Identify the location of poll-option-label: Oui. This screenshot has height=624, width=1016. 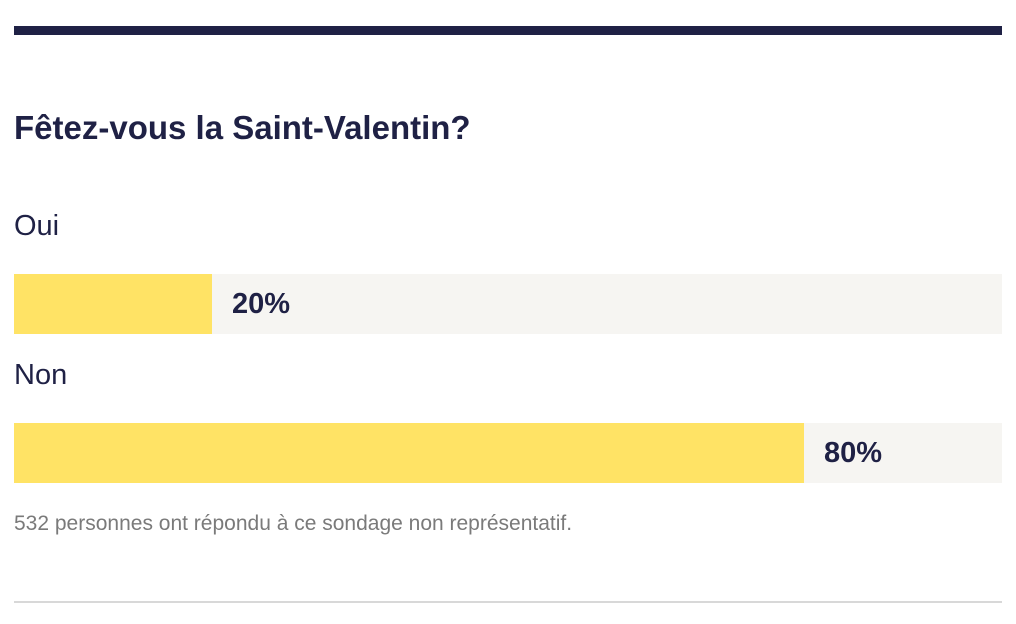
(37, 226).